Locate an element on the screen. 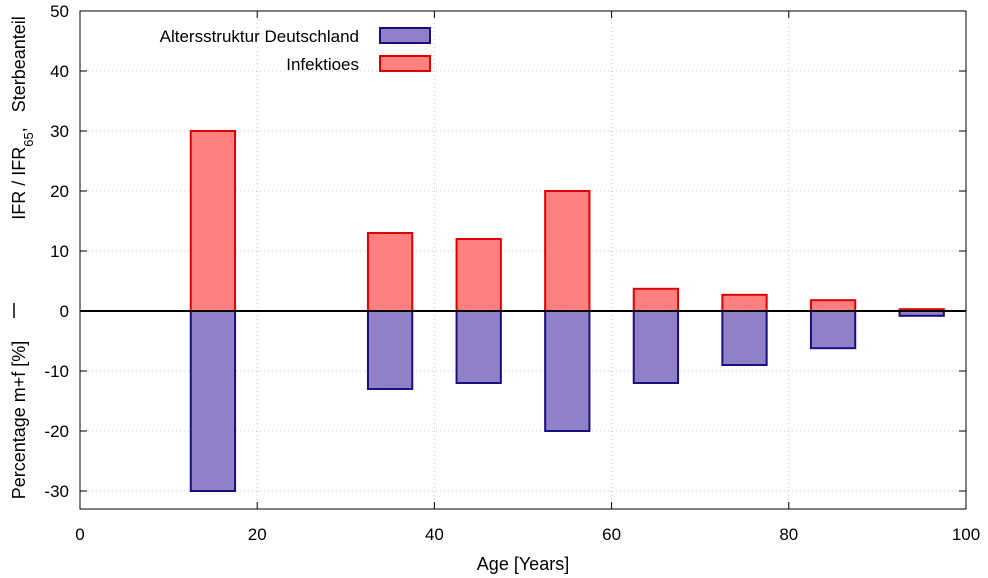  y-tick-label: 0 is located at coordinates (64, 311).